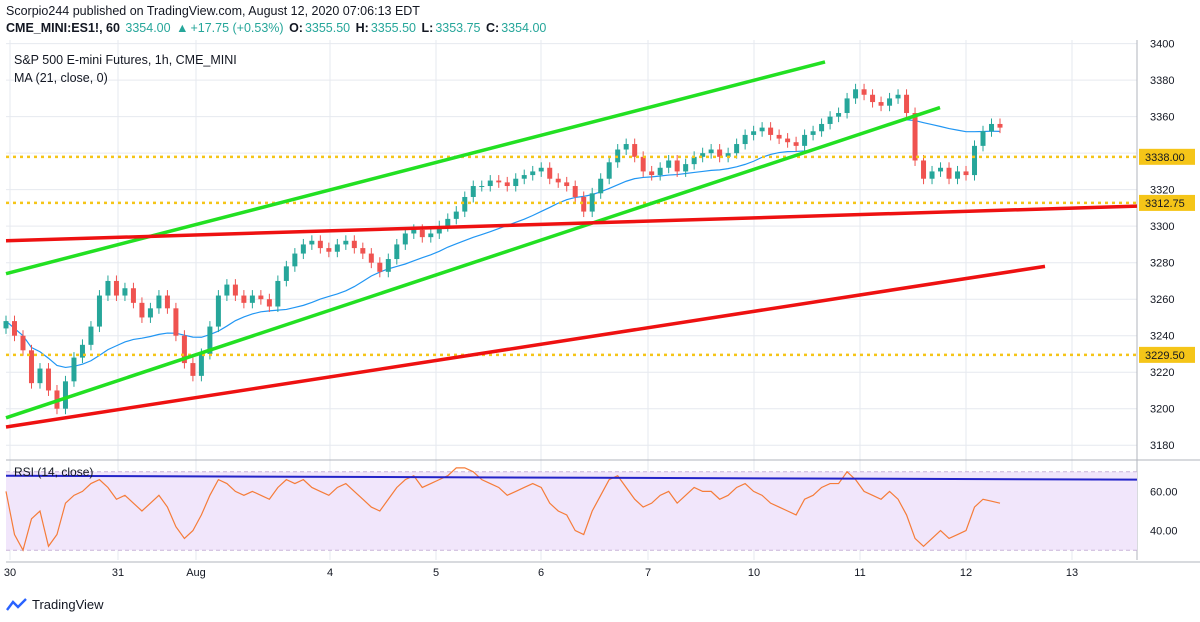 This screenshot has height=622, width=1200. Describe the element at coordinates (327, 28) in the screenshot. I see `open-value: 3355.50` at that location.